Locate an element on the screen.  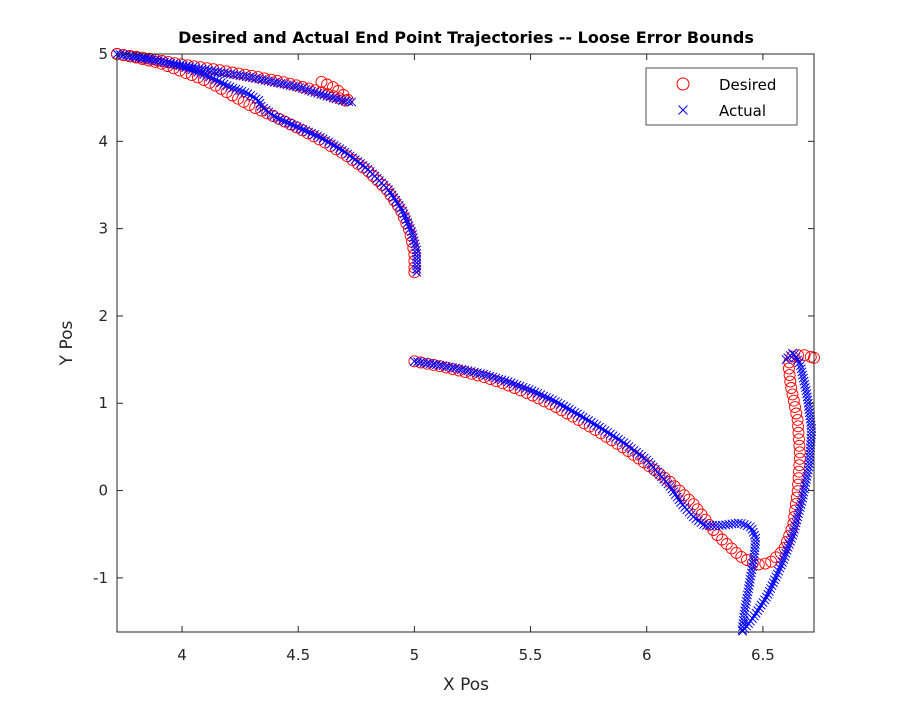
legend-box is located at coordinates (721, 96).